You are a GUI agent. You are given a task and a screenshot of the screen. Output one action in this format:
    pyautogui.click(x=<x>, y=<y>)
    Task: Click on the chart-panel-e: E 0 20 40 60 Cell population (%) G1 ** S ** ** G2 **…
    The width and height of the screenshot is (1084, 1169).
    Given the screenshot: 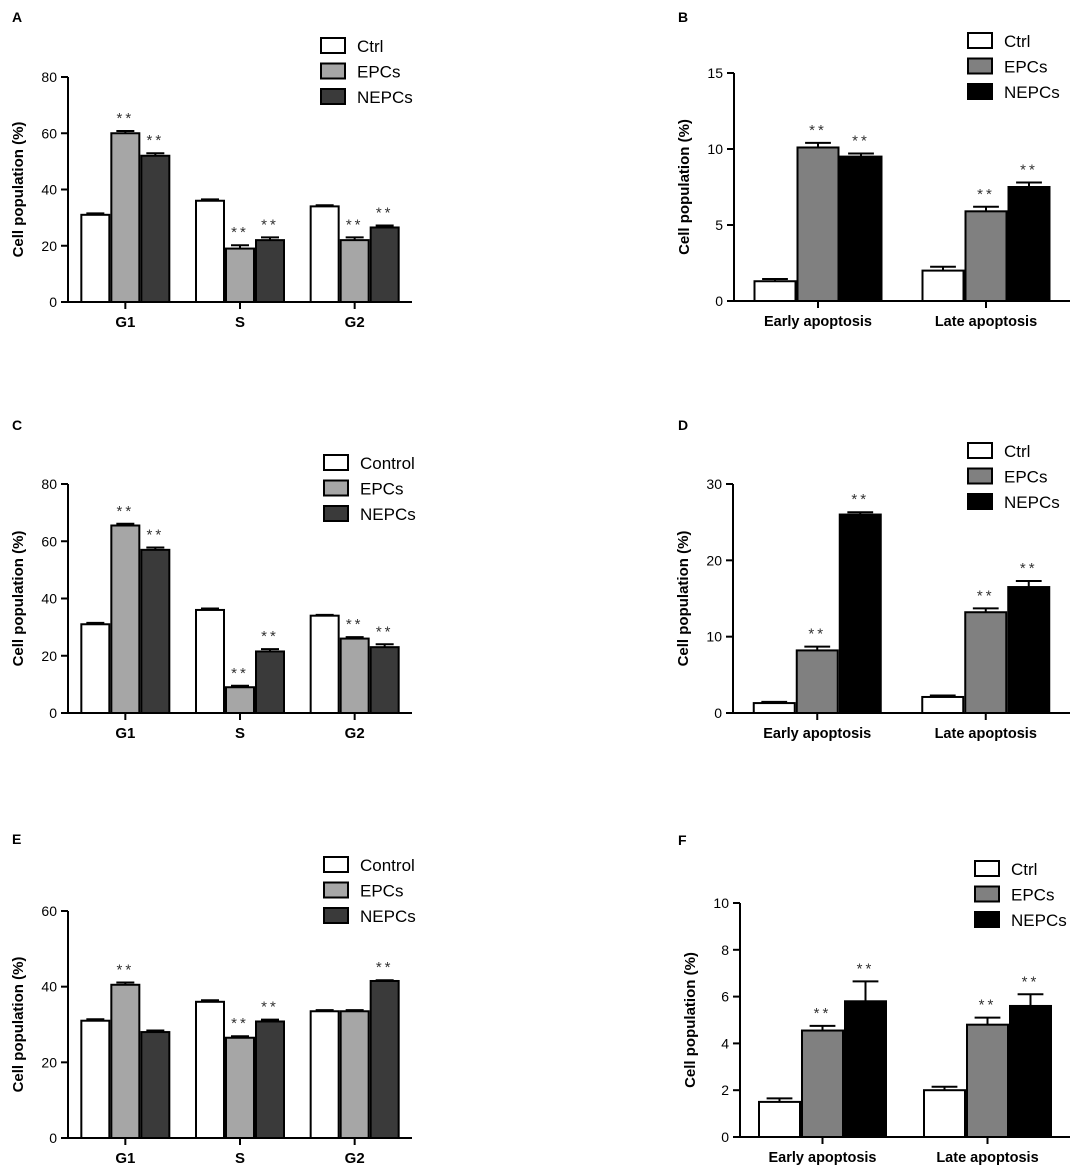 What is the action you would take?
    pyautogui.click(x=213, y=999)
    